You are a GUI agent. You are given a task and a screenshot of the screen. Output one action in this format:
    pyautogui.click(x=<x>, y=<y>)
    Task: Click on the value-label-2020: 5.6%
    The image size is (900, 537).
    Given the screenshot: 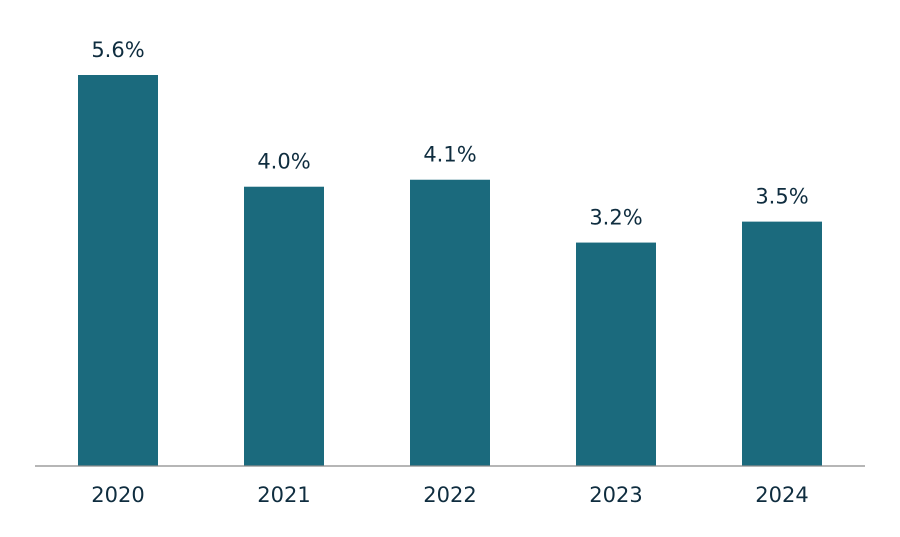 What is the action you would take?
    pyautogui.click(x=117, y=50)
    